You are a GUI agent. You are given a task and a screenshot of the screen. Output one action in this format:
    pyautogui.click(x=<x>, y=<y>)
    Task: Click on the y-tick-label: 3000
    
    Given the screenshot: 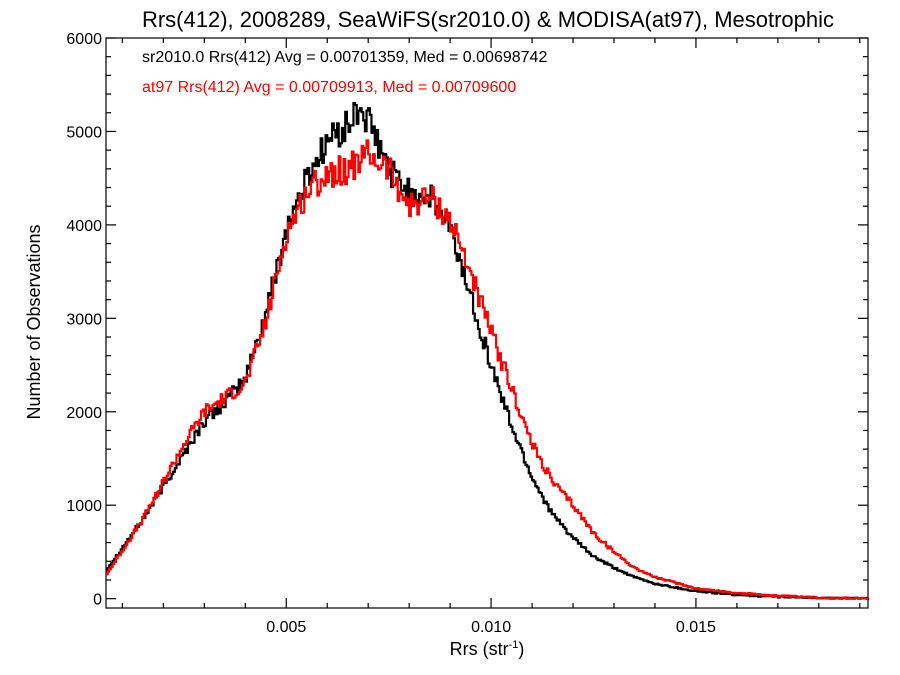 What is the action you would take?
    pyautogui.click(x=84, y=319)
    